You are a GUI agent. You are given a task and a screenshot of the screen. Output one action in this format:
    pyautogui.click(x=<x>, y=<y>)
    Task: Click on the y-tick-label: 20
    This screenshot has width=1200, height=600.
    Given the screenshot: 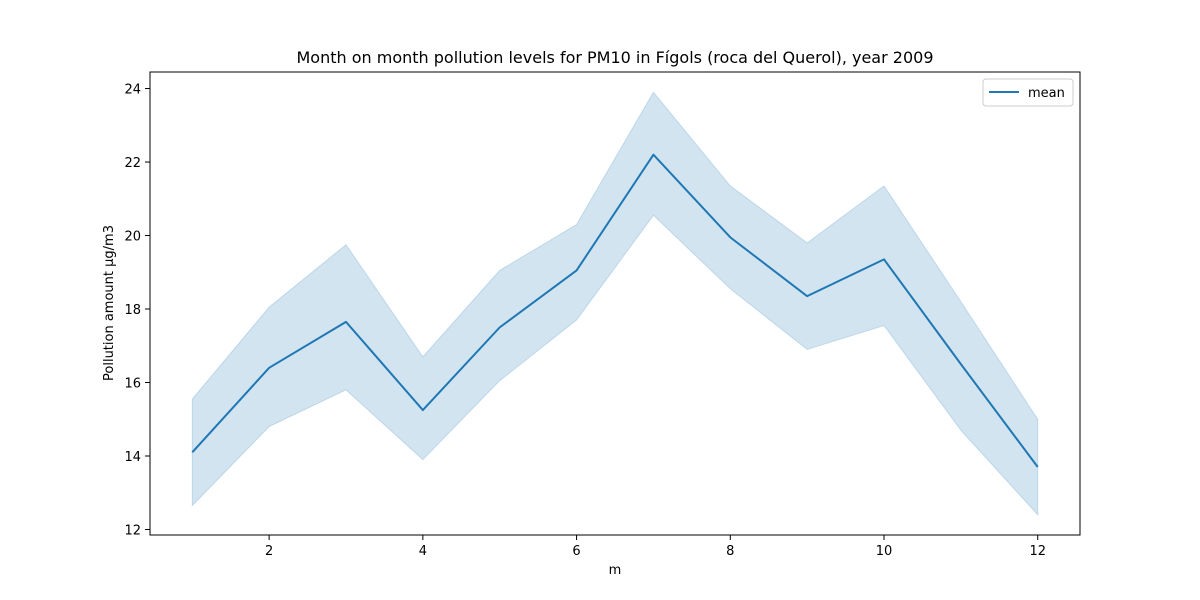 What is the action you would take?
    pyautogui.click(x=132, y=237)
    